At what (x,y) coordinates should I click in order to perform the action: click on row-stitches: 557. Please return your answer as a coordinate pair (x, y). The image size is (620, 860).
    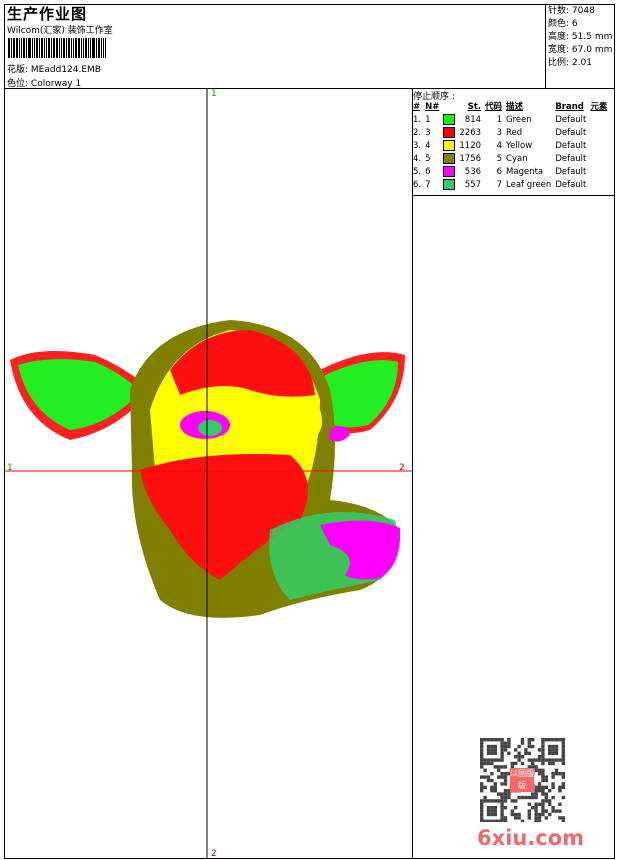
    Looking at the image, I should click on (473, 185).